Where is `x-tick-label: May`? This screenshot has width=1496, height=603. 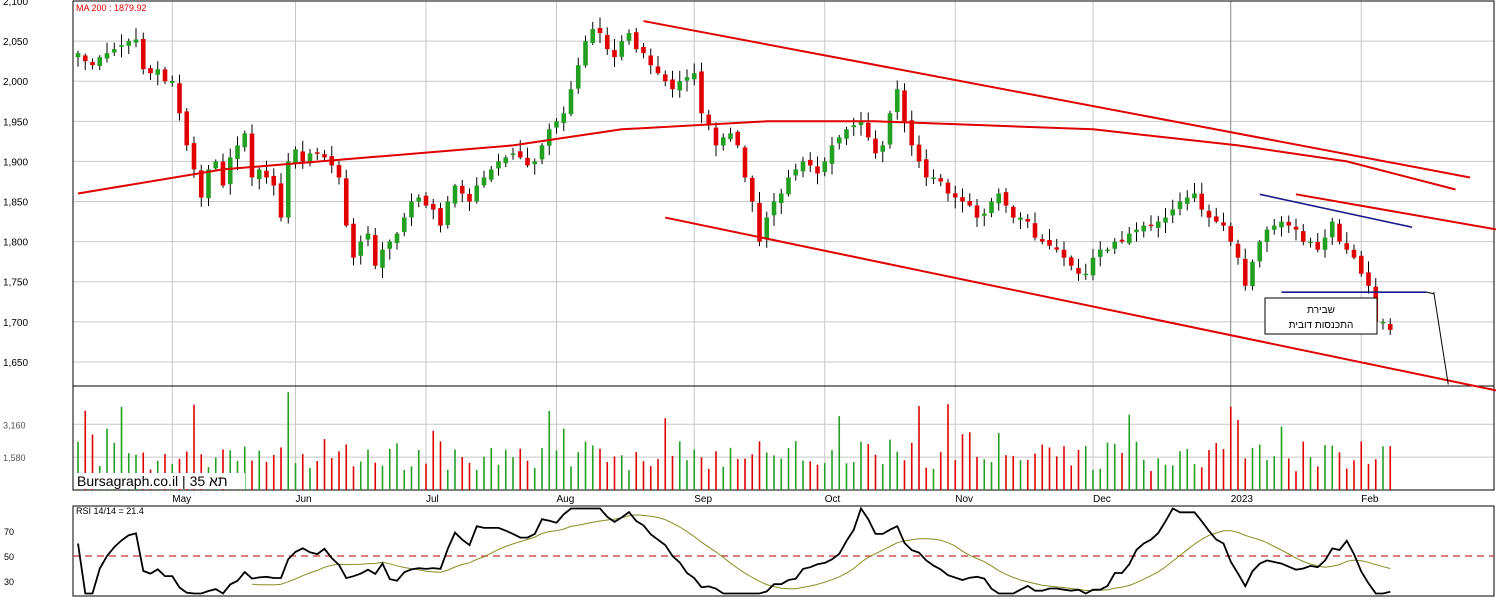 x-tick-label: May is located at coordinates (181, 499).